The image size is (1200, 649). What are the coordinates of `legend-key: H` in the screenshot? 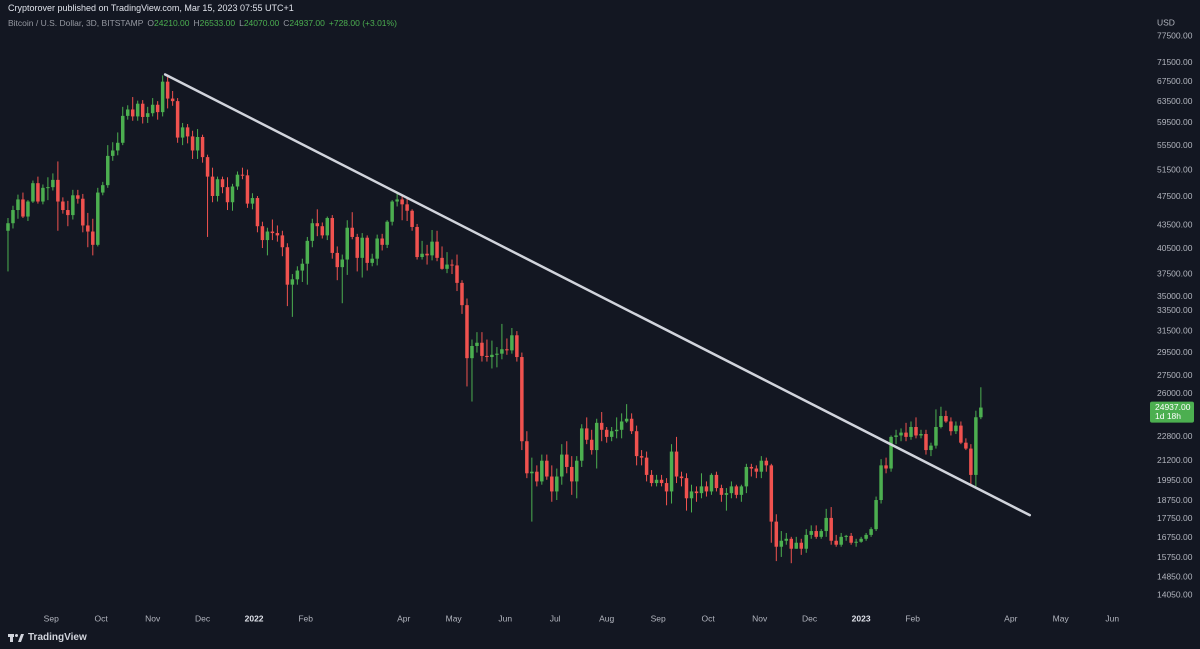 It's located at (196, 23).